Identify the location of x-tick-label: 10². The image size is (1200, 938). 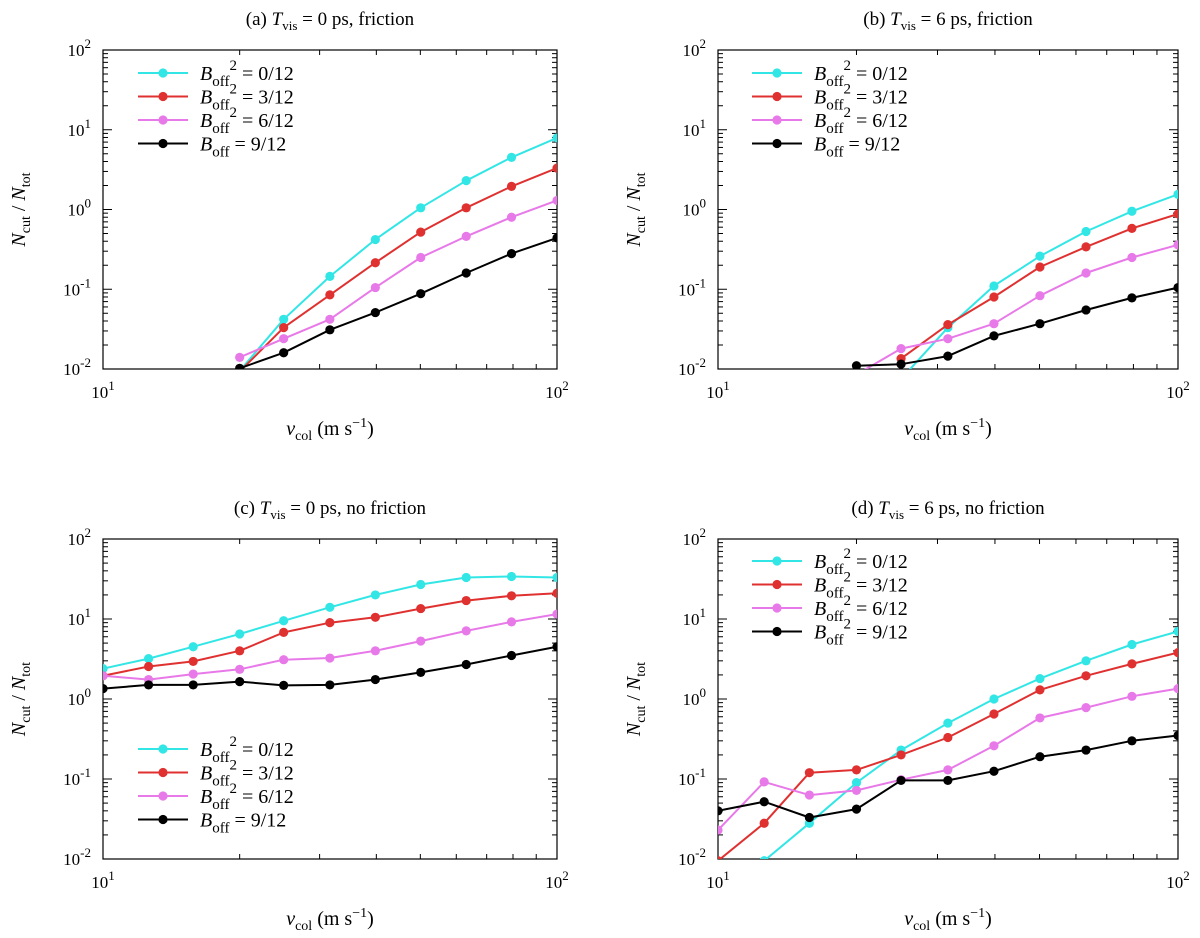
(557, 390).